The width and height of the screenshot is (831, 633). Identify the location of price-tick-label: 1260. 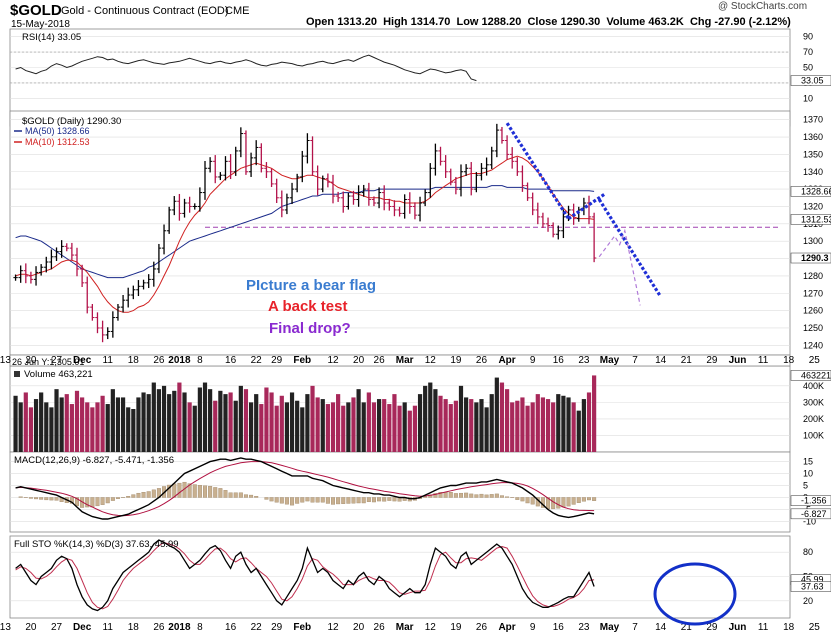
(813, 311).